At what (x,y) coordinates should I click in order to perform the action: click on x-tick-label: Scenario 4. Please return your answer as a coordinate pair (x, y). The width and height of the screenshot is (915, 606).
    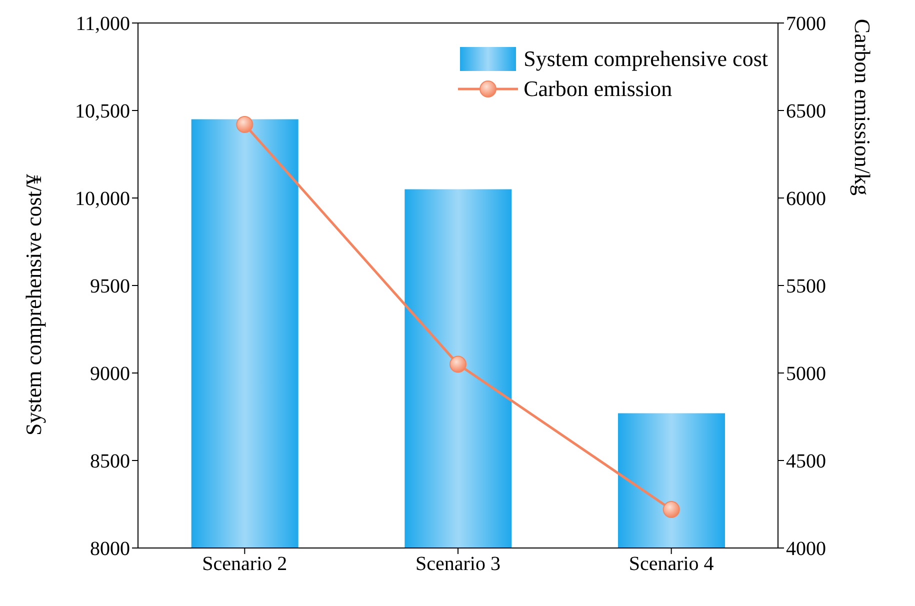
    Looking at the image, I should click on (671, 564).